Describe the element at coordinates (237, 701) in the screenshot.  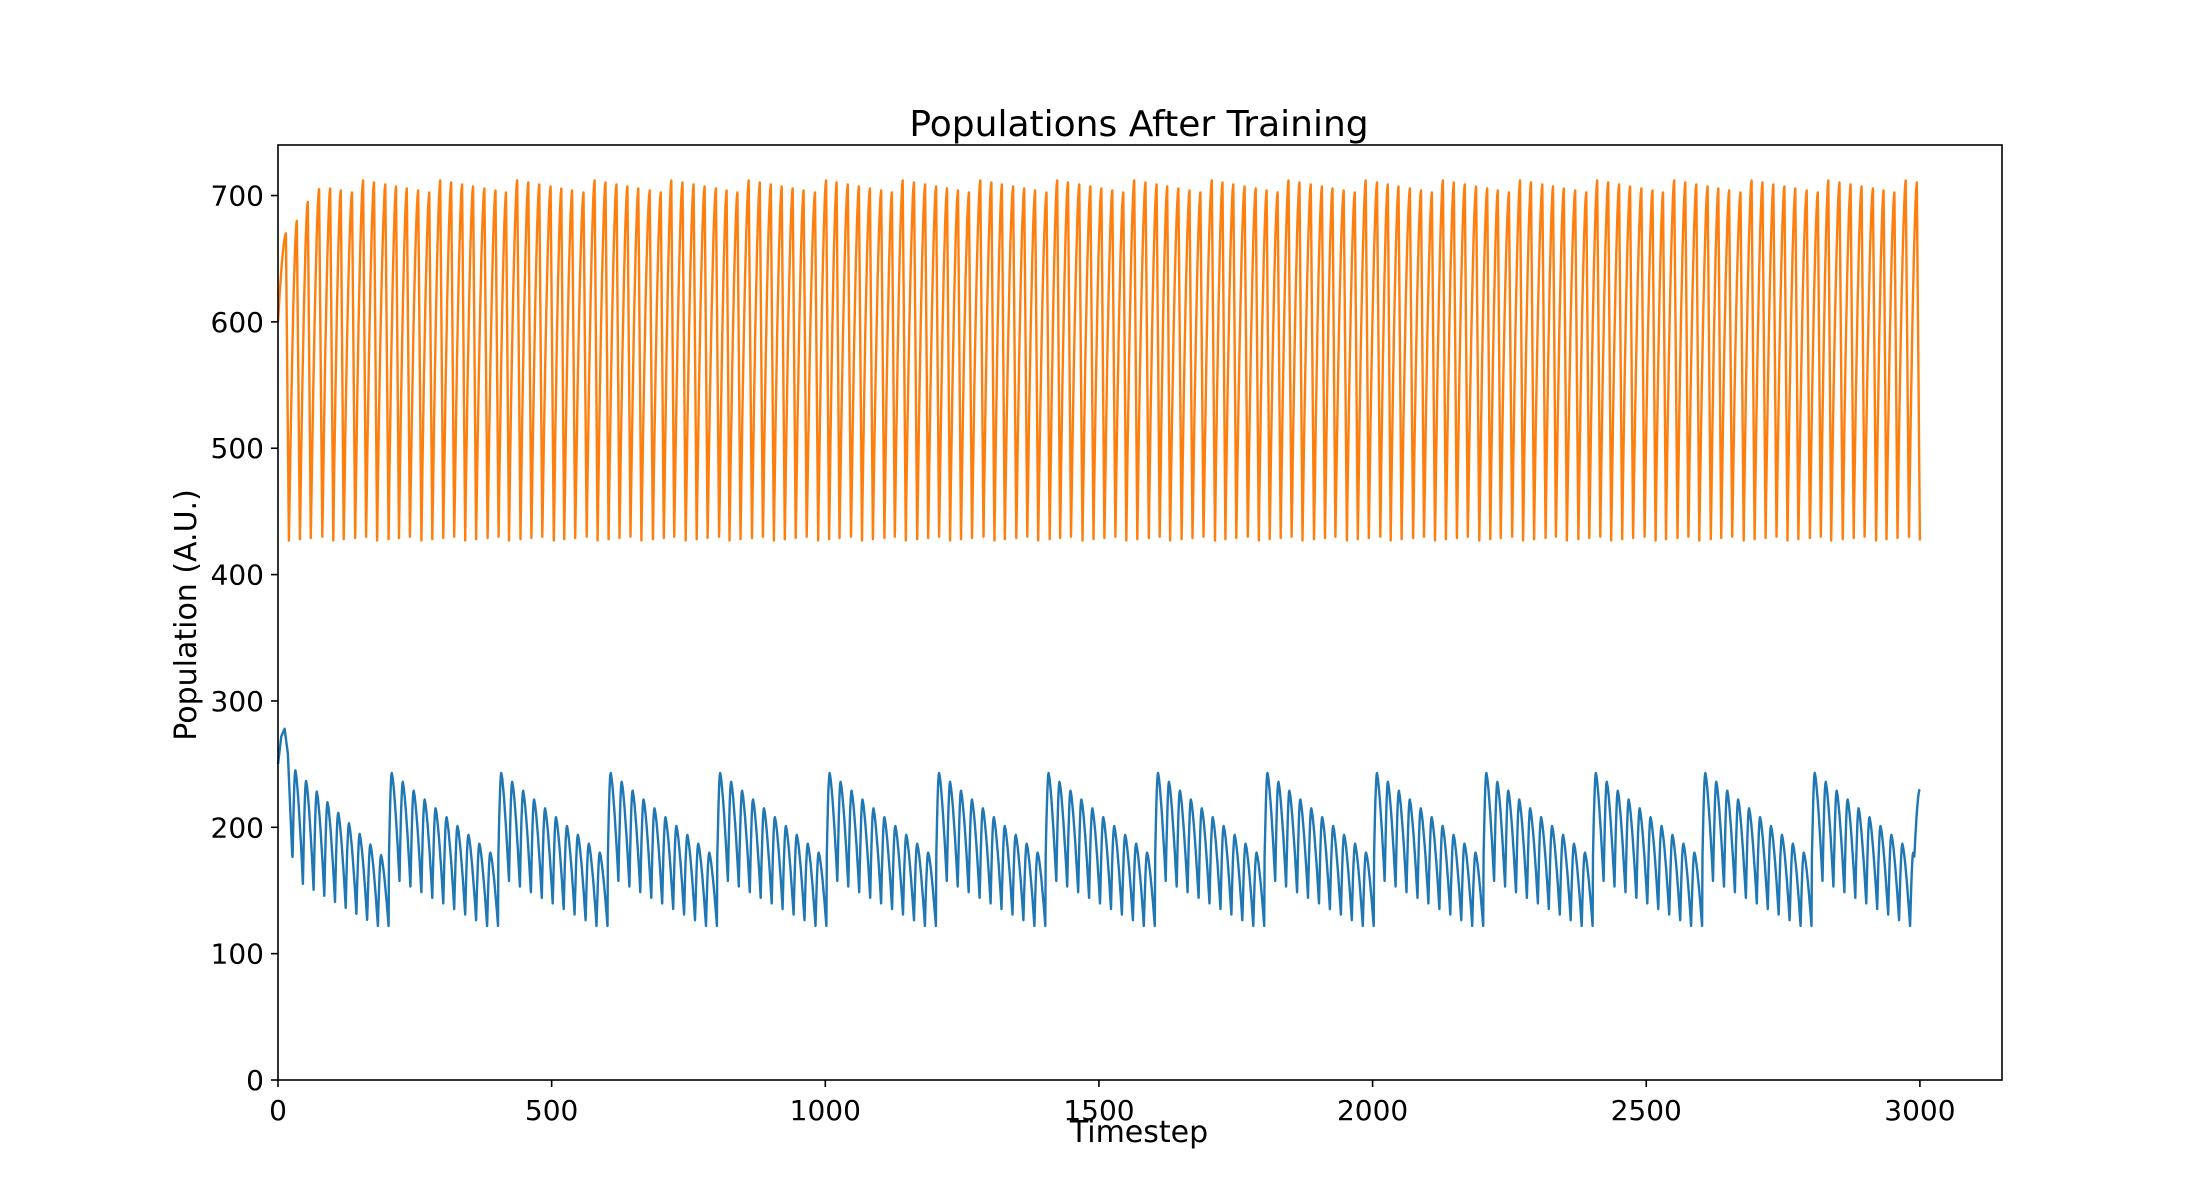
I see `y-tick-label: 300` at that location.